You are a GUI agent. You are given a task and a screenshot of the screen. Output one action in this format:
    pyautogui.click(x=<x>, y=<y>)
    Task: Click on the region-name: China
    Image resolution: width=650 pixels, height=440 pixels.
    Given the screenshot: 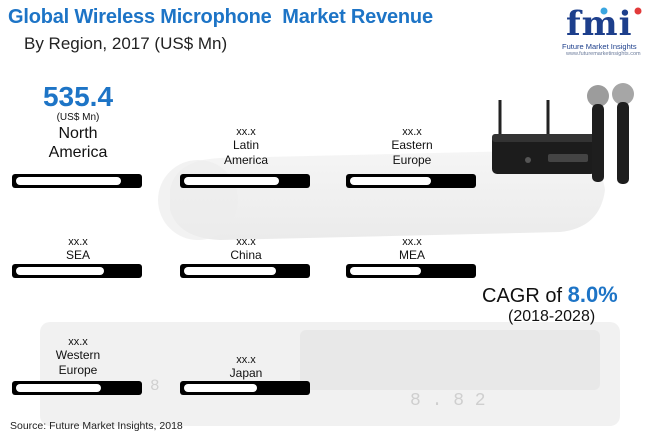 What is the action you would take?
    pyautogui.click(x=246, y=255)
    